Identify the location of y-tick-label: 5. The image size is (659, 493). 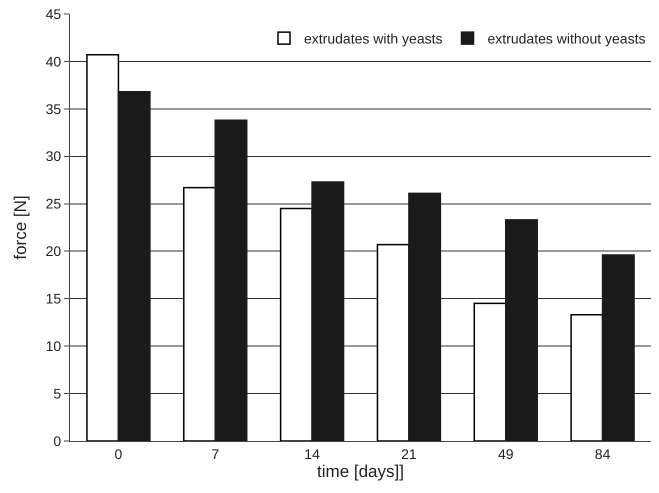
(57, 393).